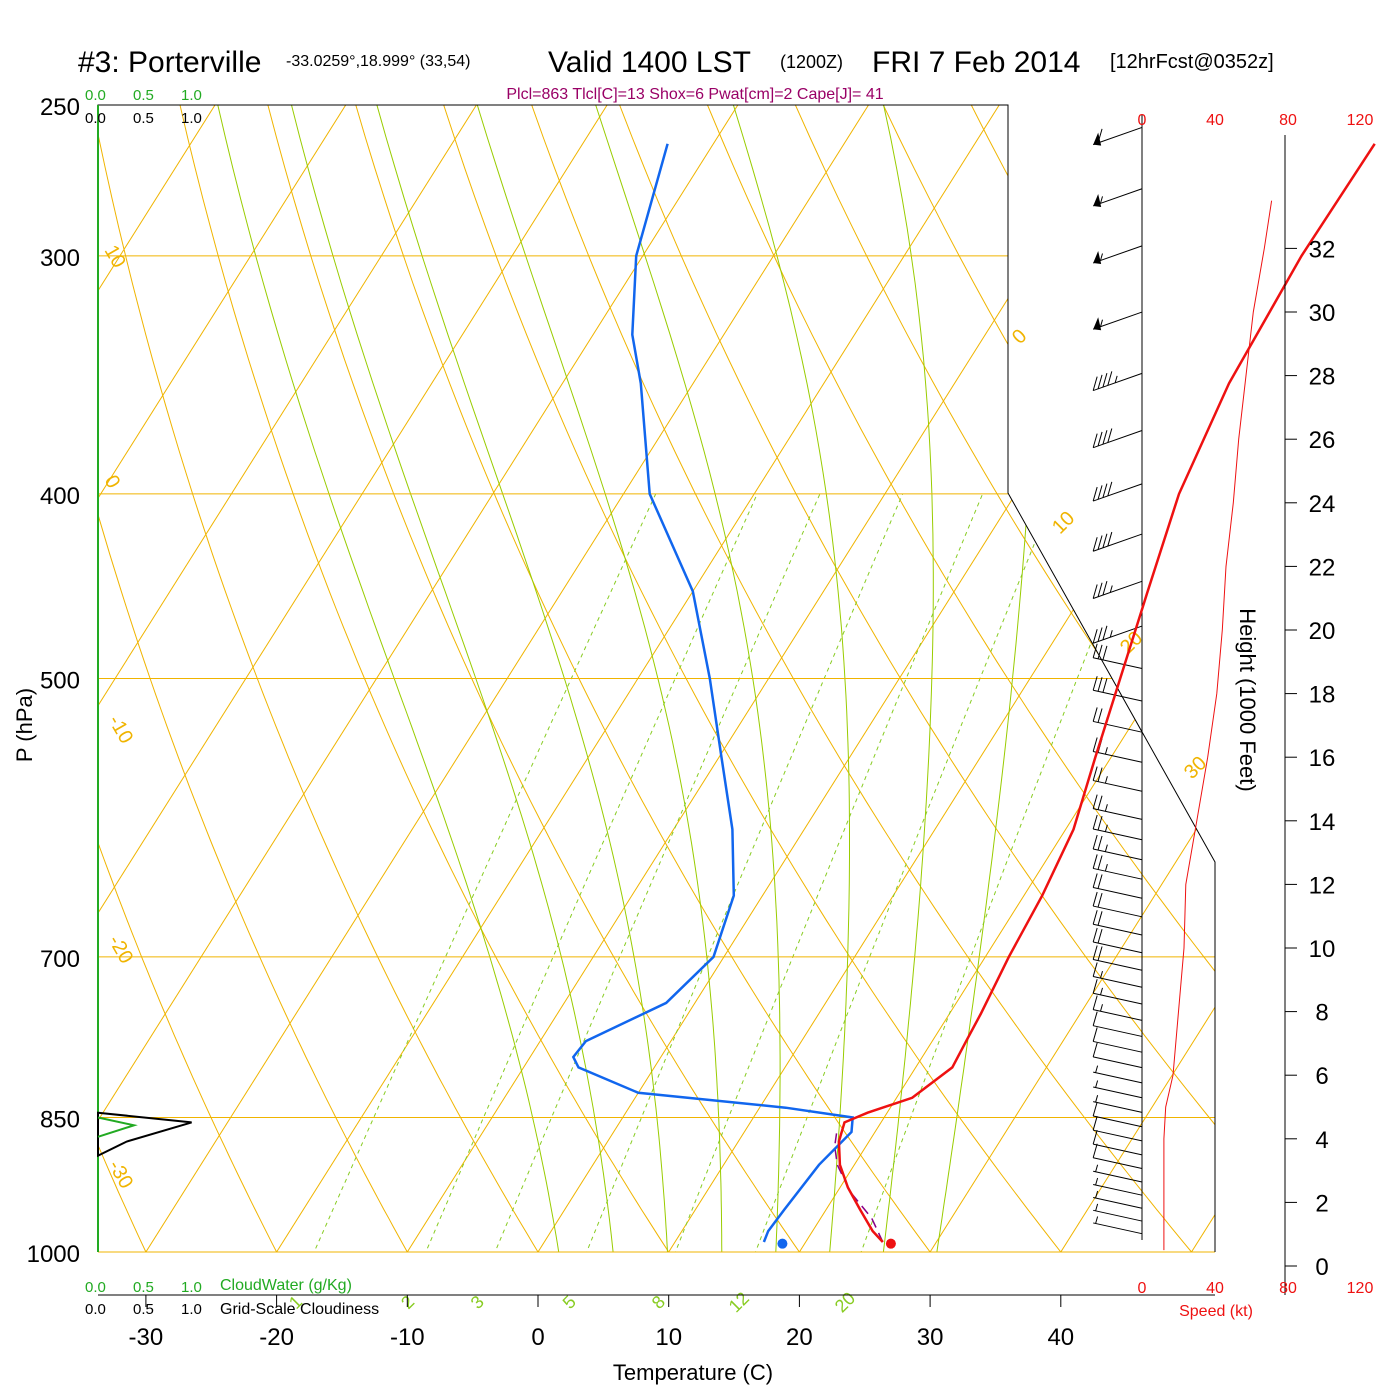 This screenshot has width=1400, height=1400. I want to click on cloudiness-tick-bottom: 1.0, so click(191, 1309).